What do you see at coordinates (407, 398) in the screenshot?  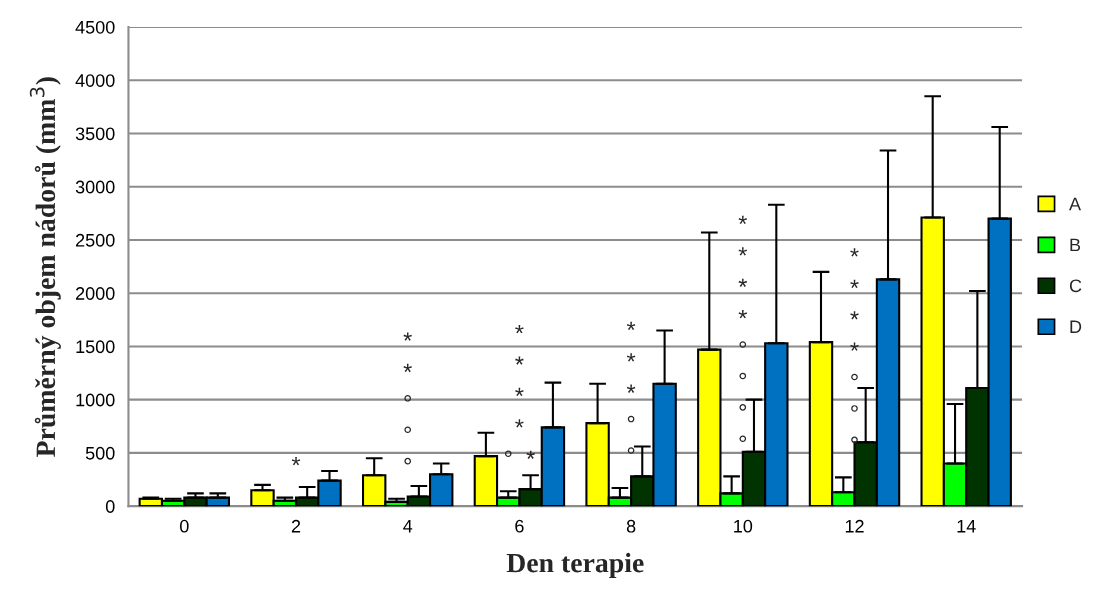 I see `annotation: * * ° ° °` at bounding box center [407, 398].